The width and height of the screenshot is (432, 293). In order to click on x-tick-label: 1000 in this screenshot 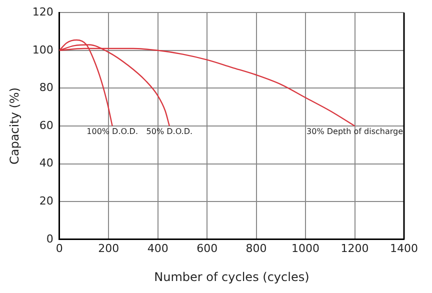, I will do `click(306, 248)`.